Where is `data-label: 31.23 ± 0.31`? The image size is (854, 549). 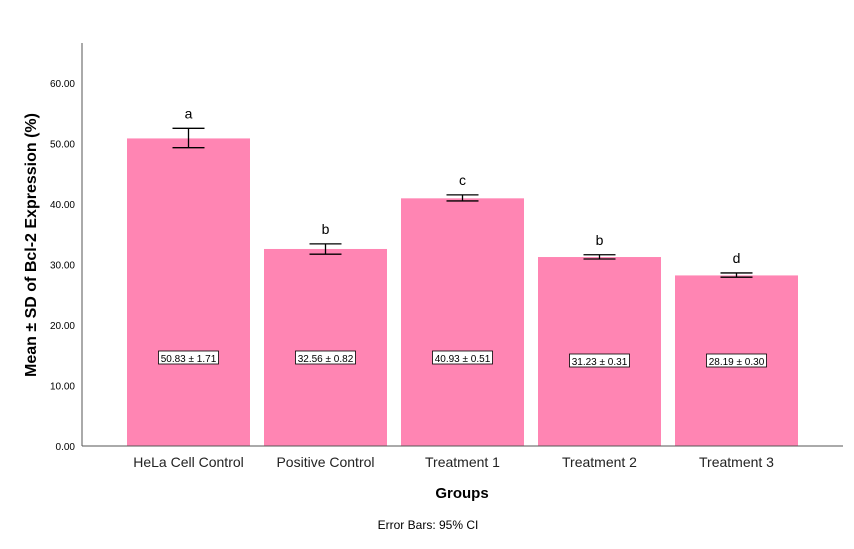
data-label: 31.23 ± 0.31 is located at coordinates (600, 362).